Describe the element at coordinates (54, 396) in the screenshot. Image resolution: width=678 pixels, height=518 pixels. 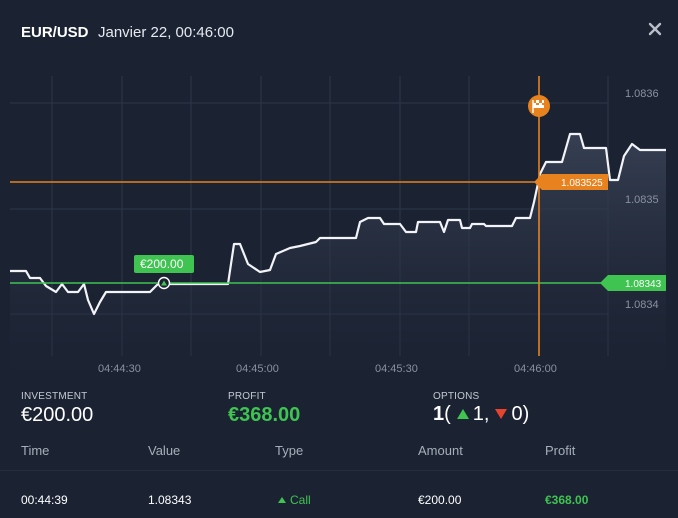
I see `investment-label: INVESTMENT` at that location.